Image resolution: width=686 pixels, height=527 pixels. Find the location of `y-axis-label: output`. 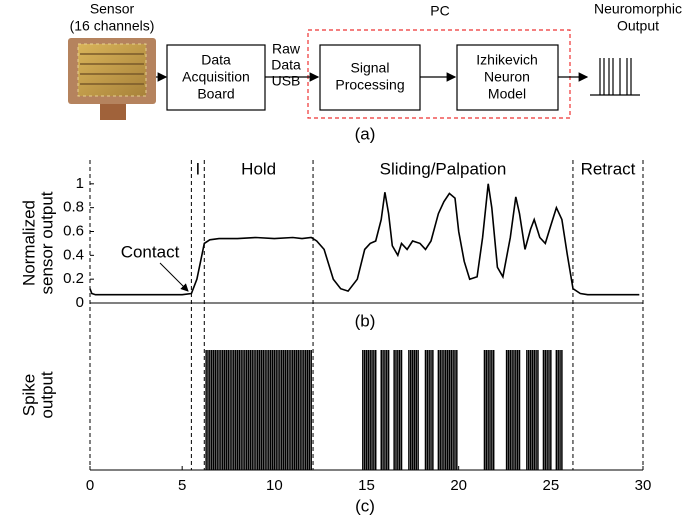

y-axis-label: output is located at coordinates (46, 395).